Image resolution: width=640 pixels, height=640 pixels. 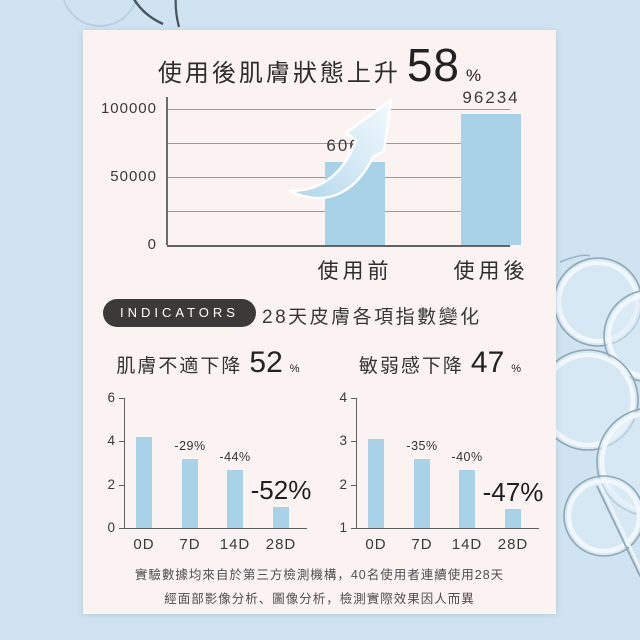 I want to click on page-title: 使用後肌膚狀態上升 58 %, so click(x=319, y=65).